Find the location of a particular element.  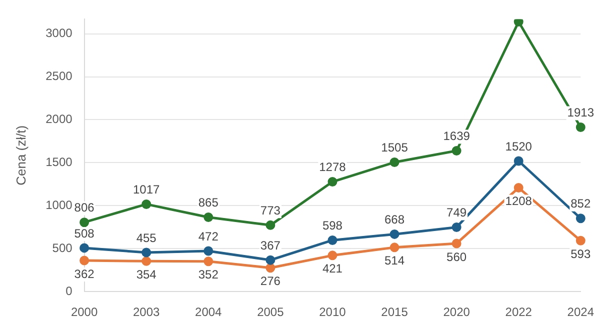

y-tick-label: 1500 is located at coordinates (59, 162).